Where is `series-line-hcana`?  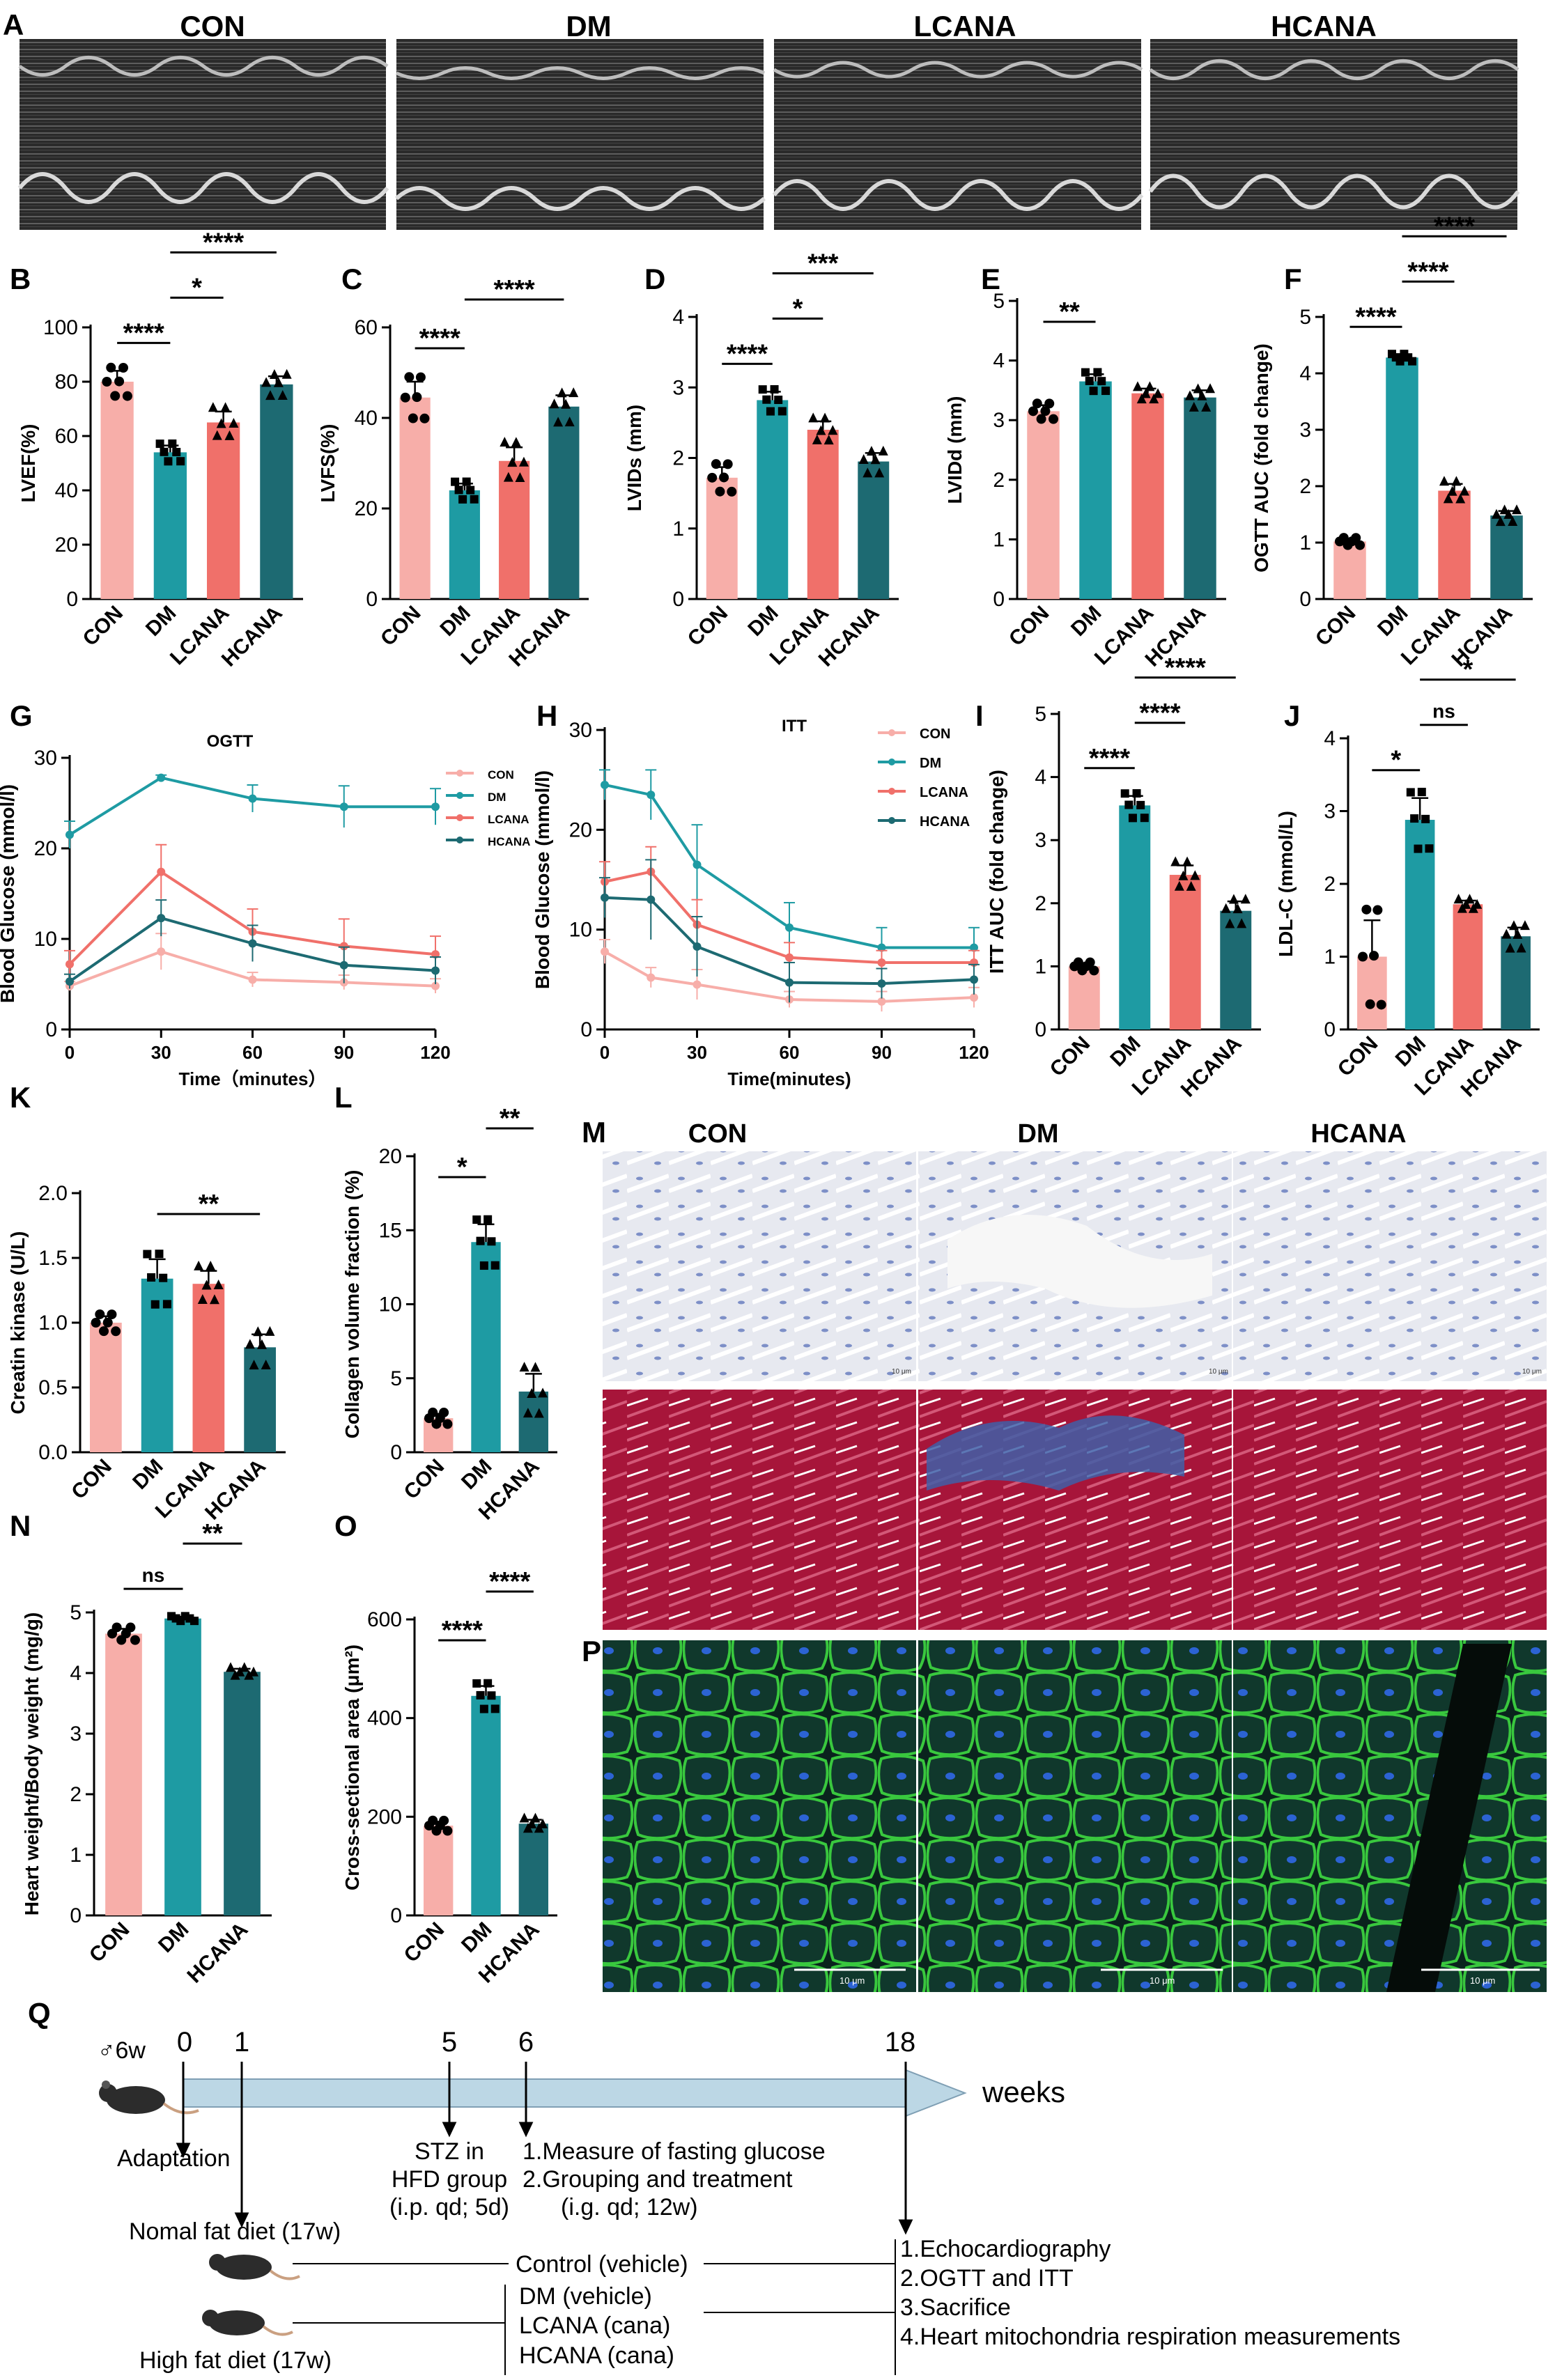
series-line-hcana is located at coordinates (789, 941).